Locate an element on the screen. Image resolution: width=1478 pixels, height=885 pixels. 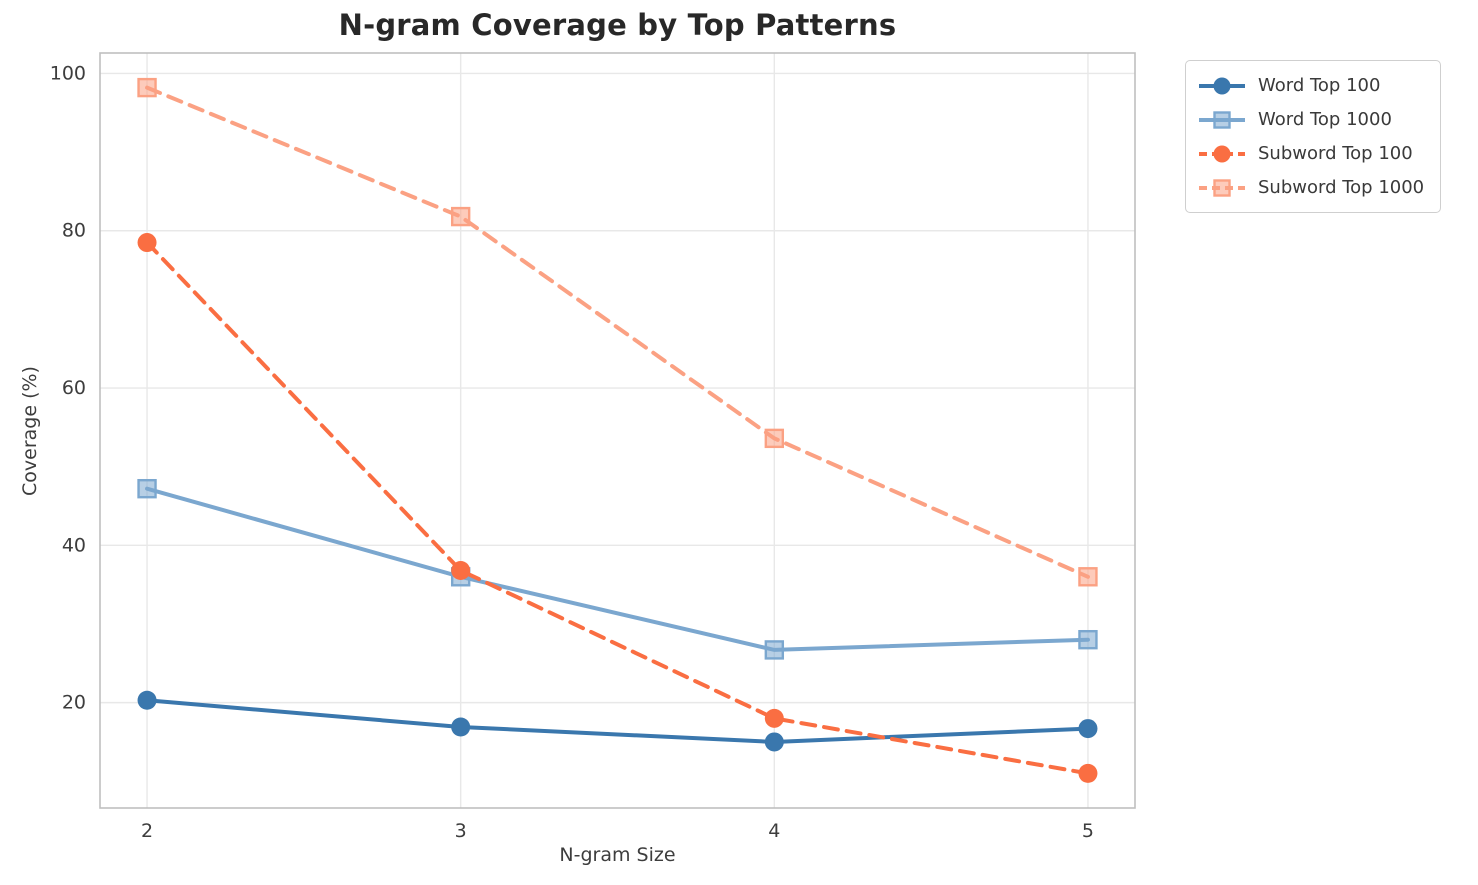
x-tick-label: 5 is located at coordinates (1088, 831).